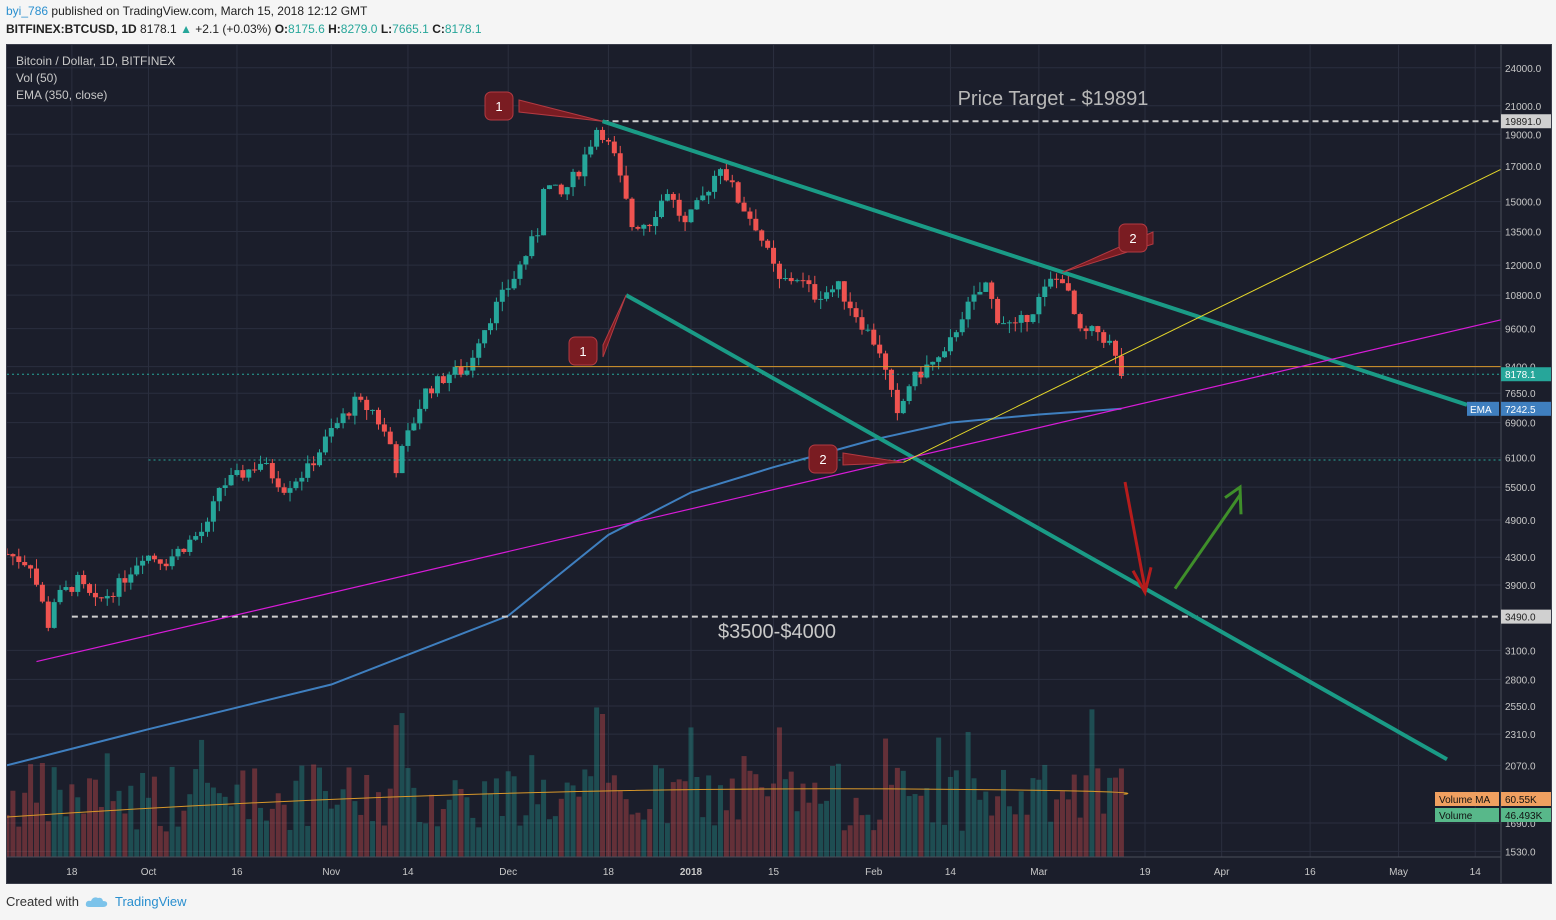  I want to click on volume-ma-line, so click(567, 803).